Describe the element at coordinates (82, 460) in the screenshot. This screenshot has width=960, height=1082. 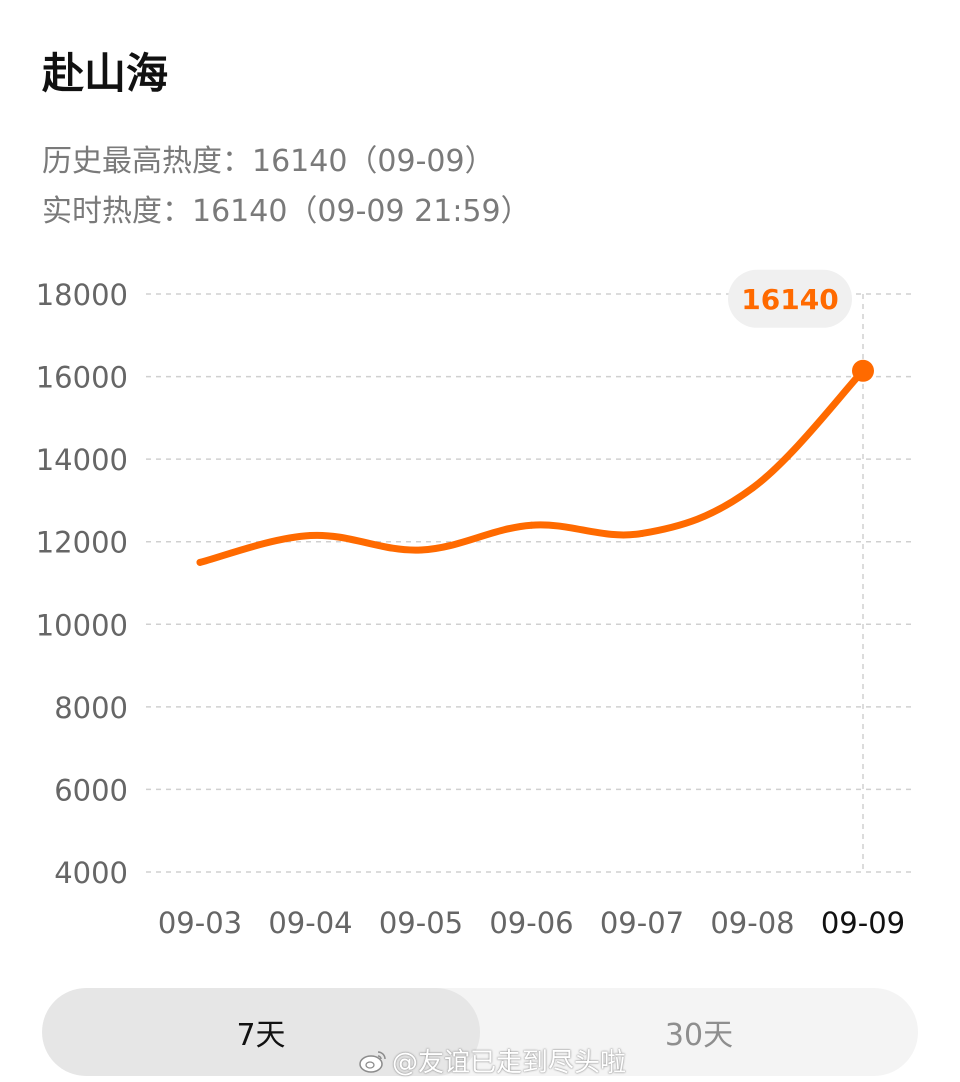
I see `y-tick-label: 14000` at that location.